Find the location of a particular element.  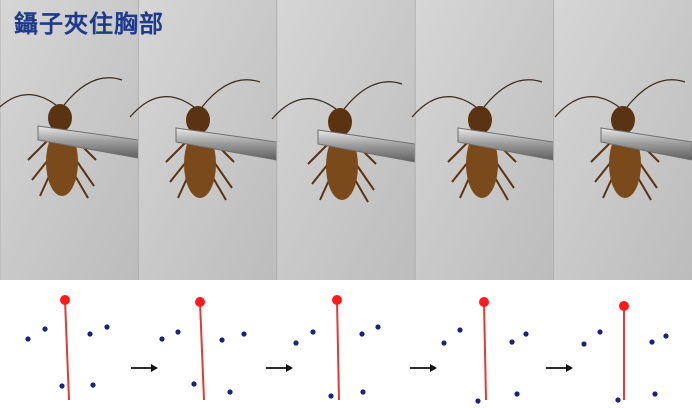

figure-title: 鑷子夾住胸部 is located at coordinates (89, 23).